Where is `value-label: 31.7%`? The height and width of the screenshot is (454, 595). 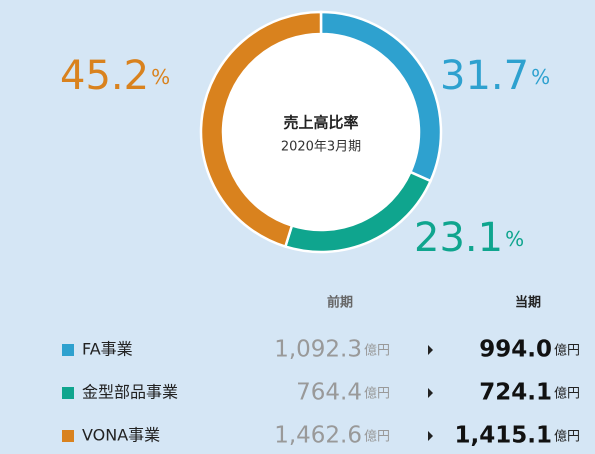
value-label: 31.7% is located at coordinates (495, 76).